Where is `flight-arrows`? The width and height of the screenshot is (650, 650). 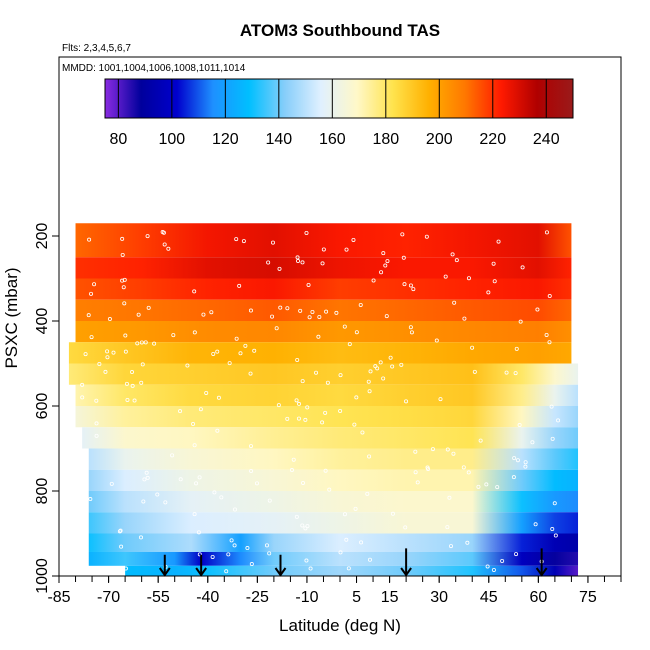 flight-arrows is located at coordinates (353, 562).